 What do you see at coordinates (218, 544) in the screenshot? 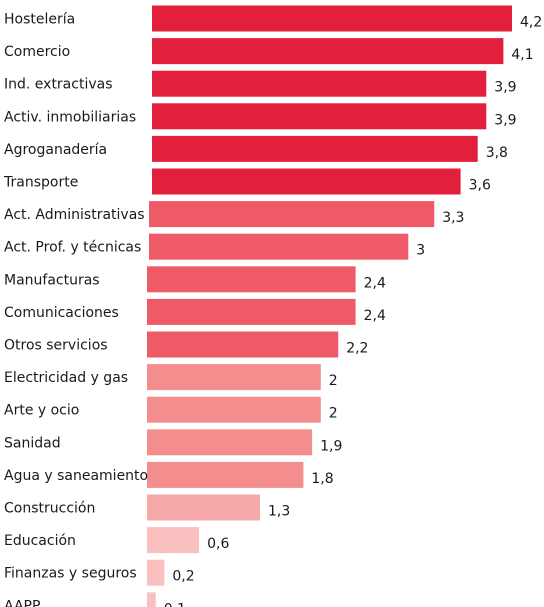
I see `value-label: 0,6` at bounding box center [218, 544].